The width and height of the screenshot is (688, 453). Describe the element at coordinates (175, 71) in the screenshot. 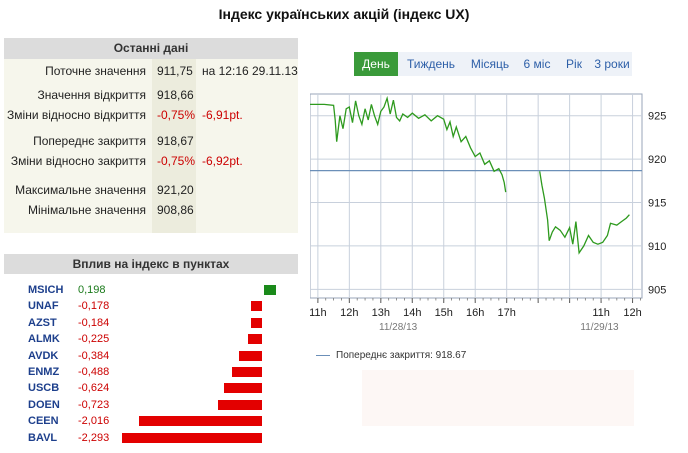

I see `current-value: 911,75` at that location.